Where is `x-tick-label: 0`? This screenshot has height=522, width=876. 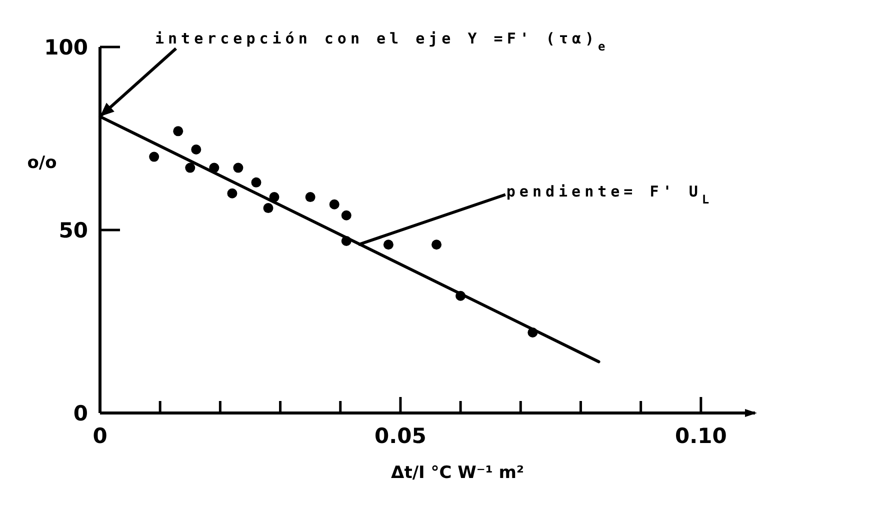
x-tick-label: 0 is located at coordinates (100, 436).